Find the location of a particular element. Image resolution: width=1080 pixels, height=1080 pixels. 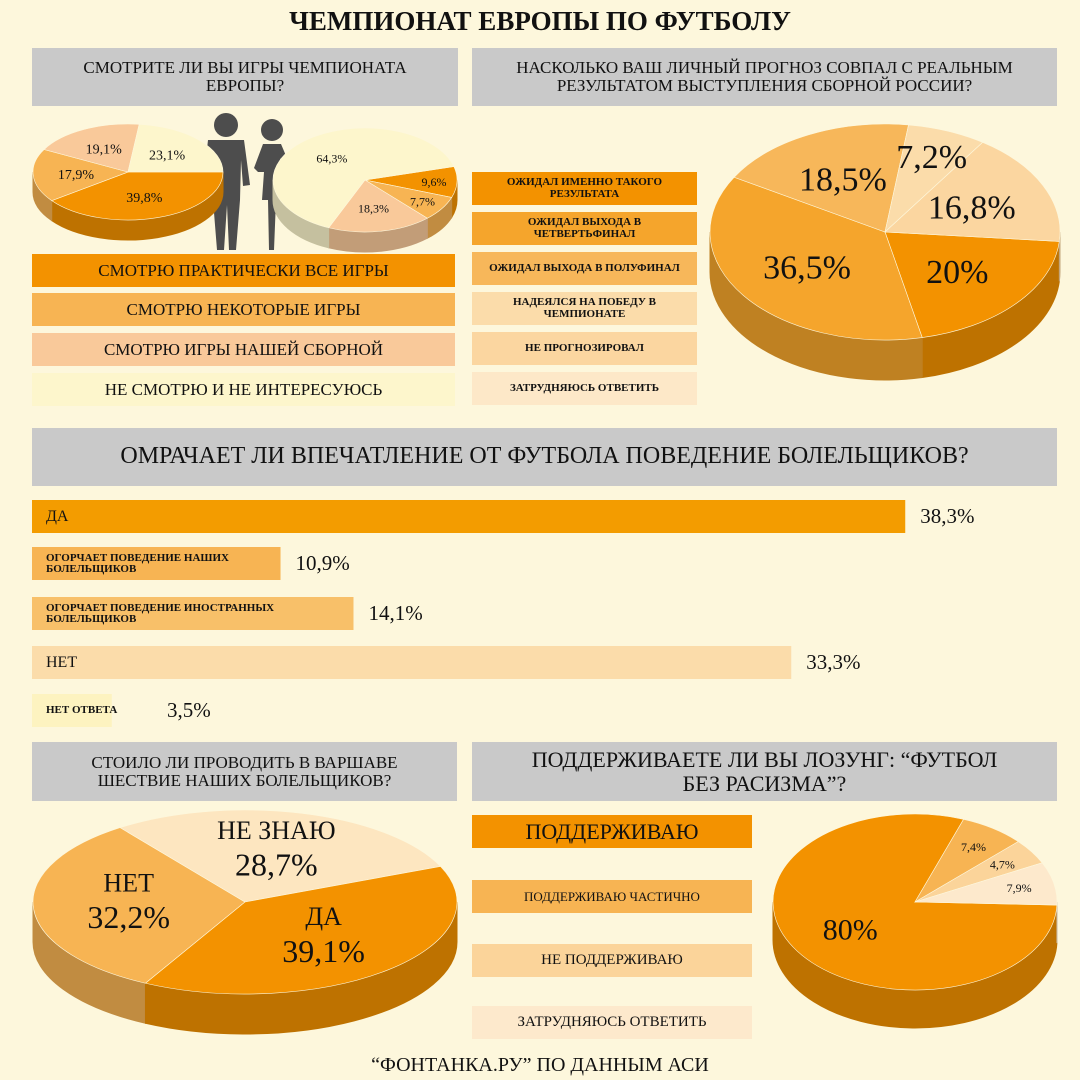

value-label: 14,1% is located at coordinates (395, 613).